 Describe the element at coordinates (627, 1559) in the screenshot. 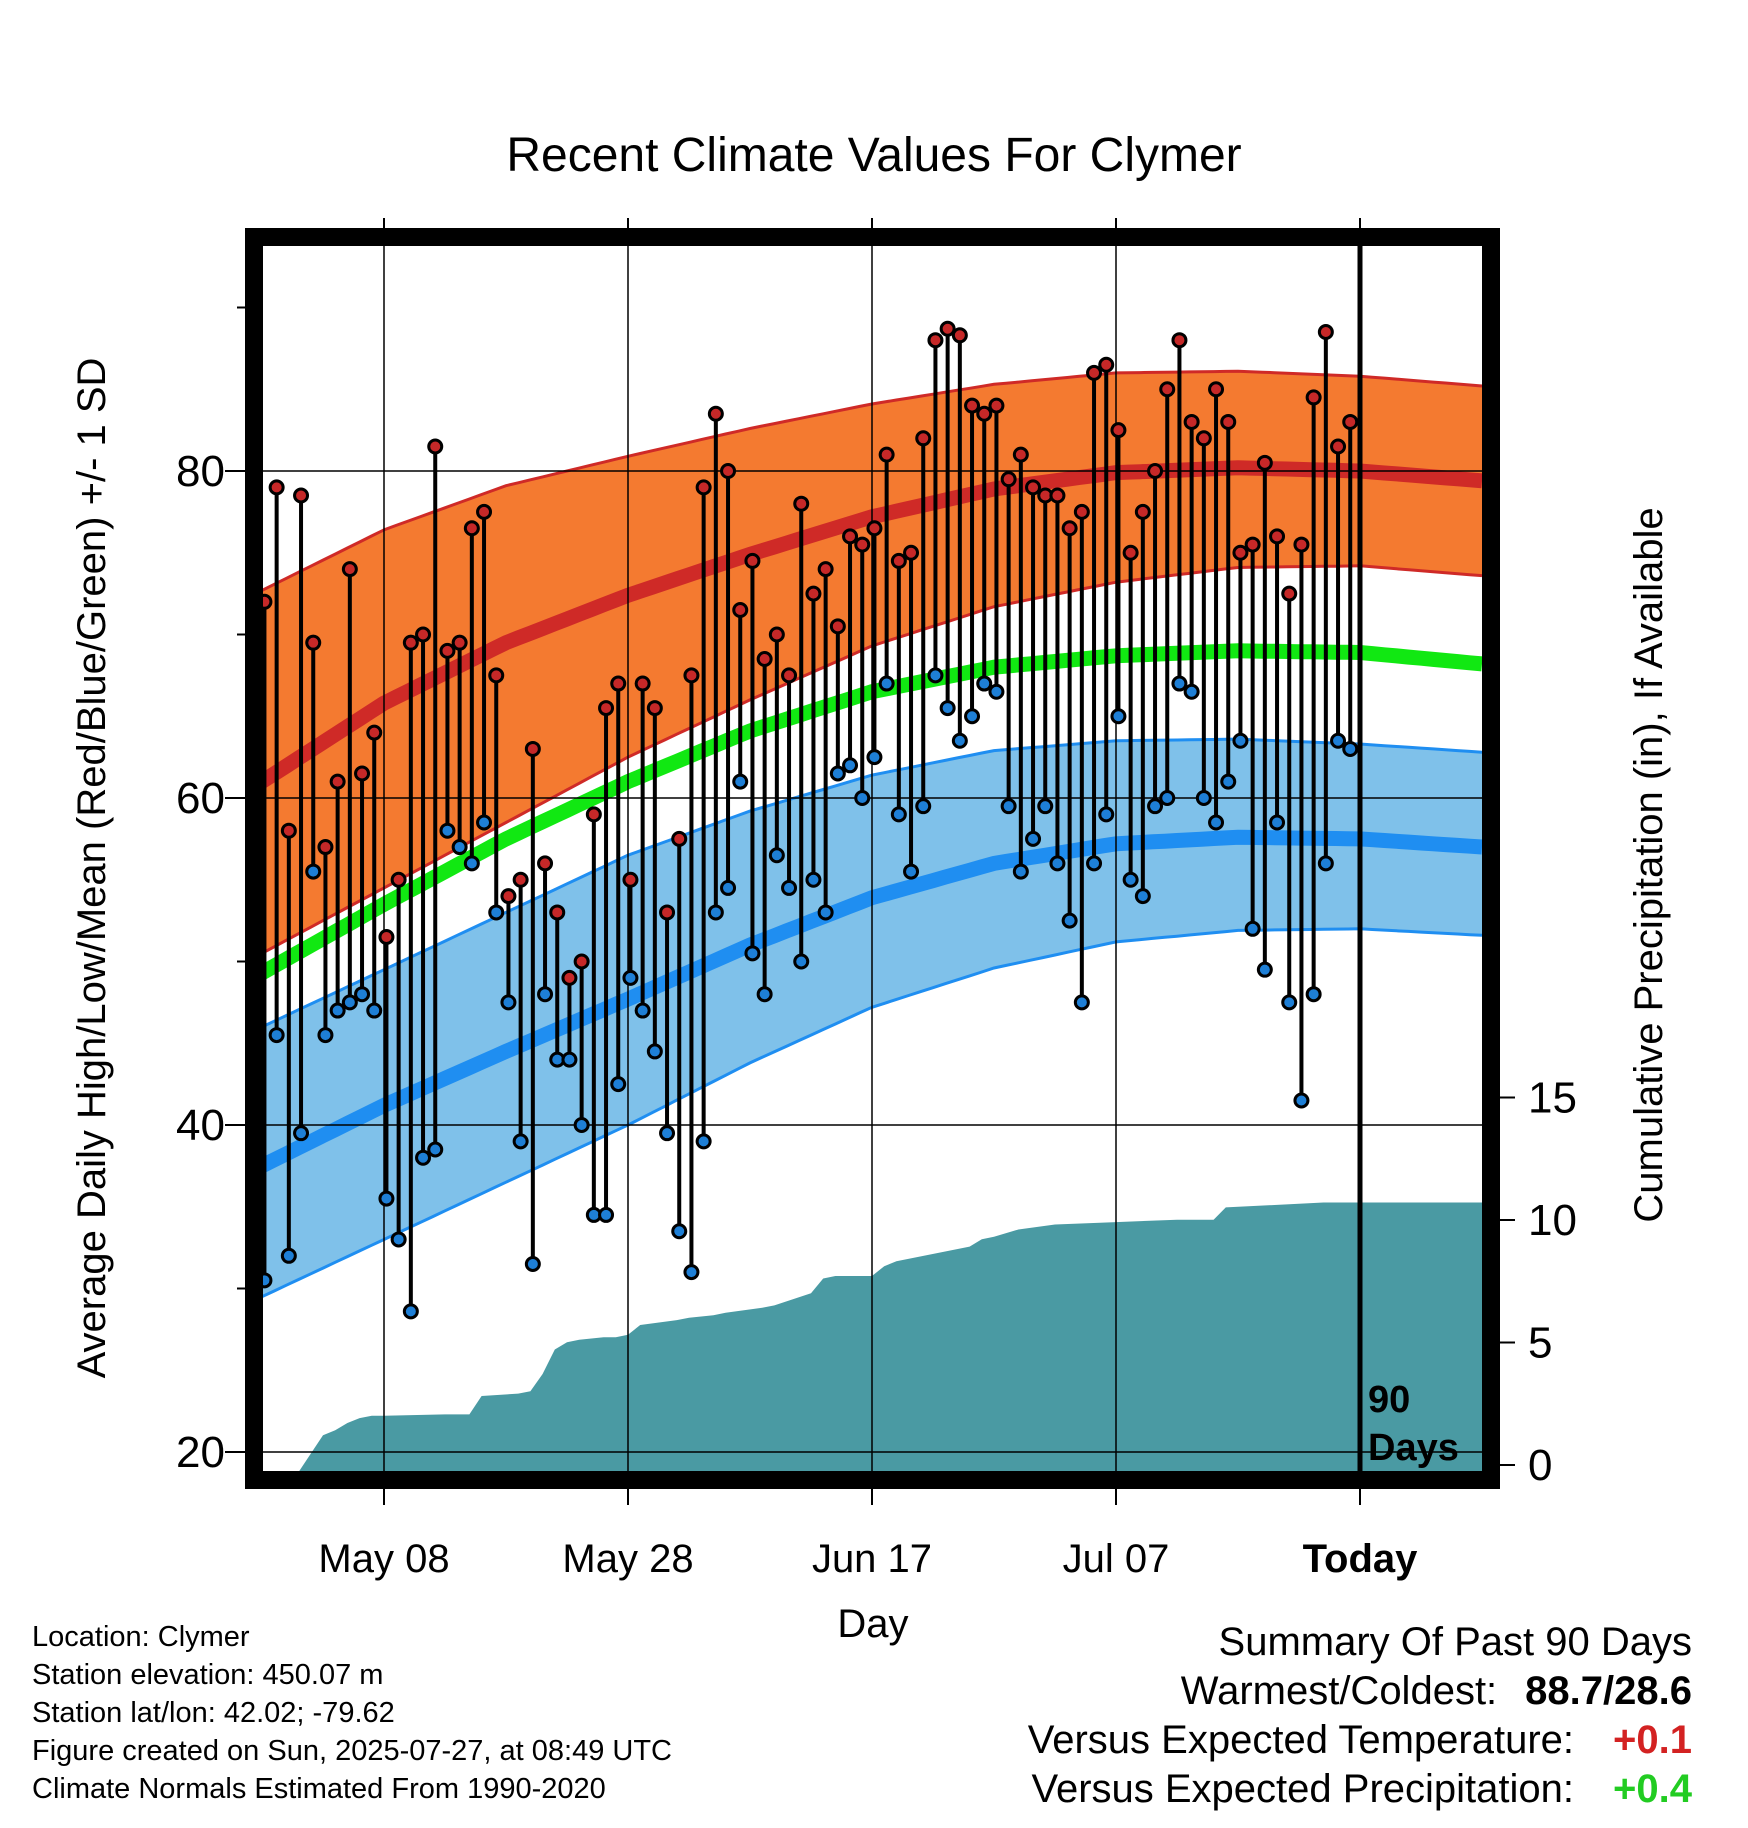

I see `x-tick-label: May 28` at that location.